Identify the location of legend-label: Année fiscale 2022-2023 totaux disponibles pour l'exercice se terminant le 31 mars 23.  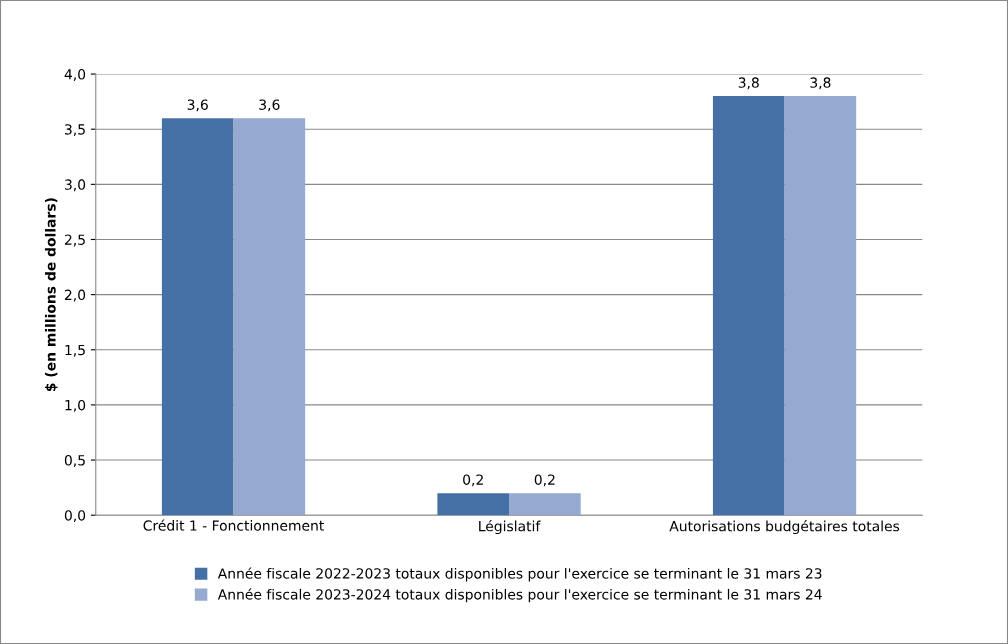
(519, 574).